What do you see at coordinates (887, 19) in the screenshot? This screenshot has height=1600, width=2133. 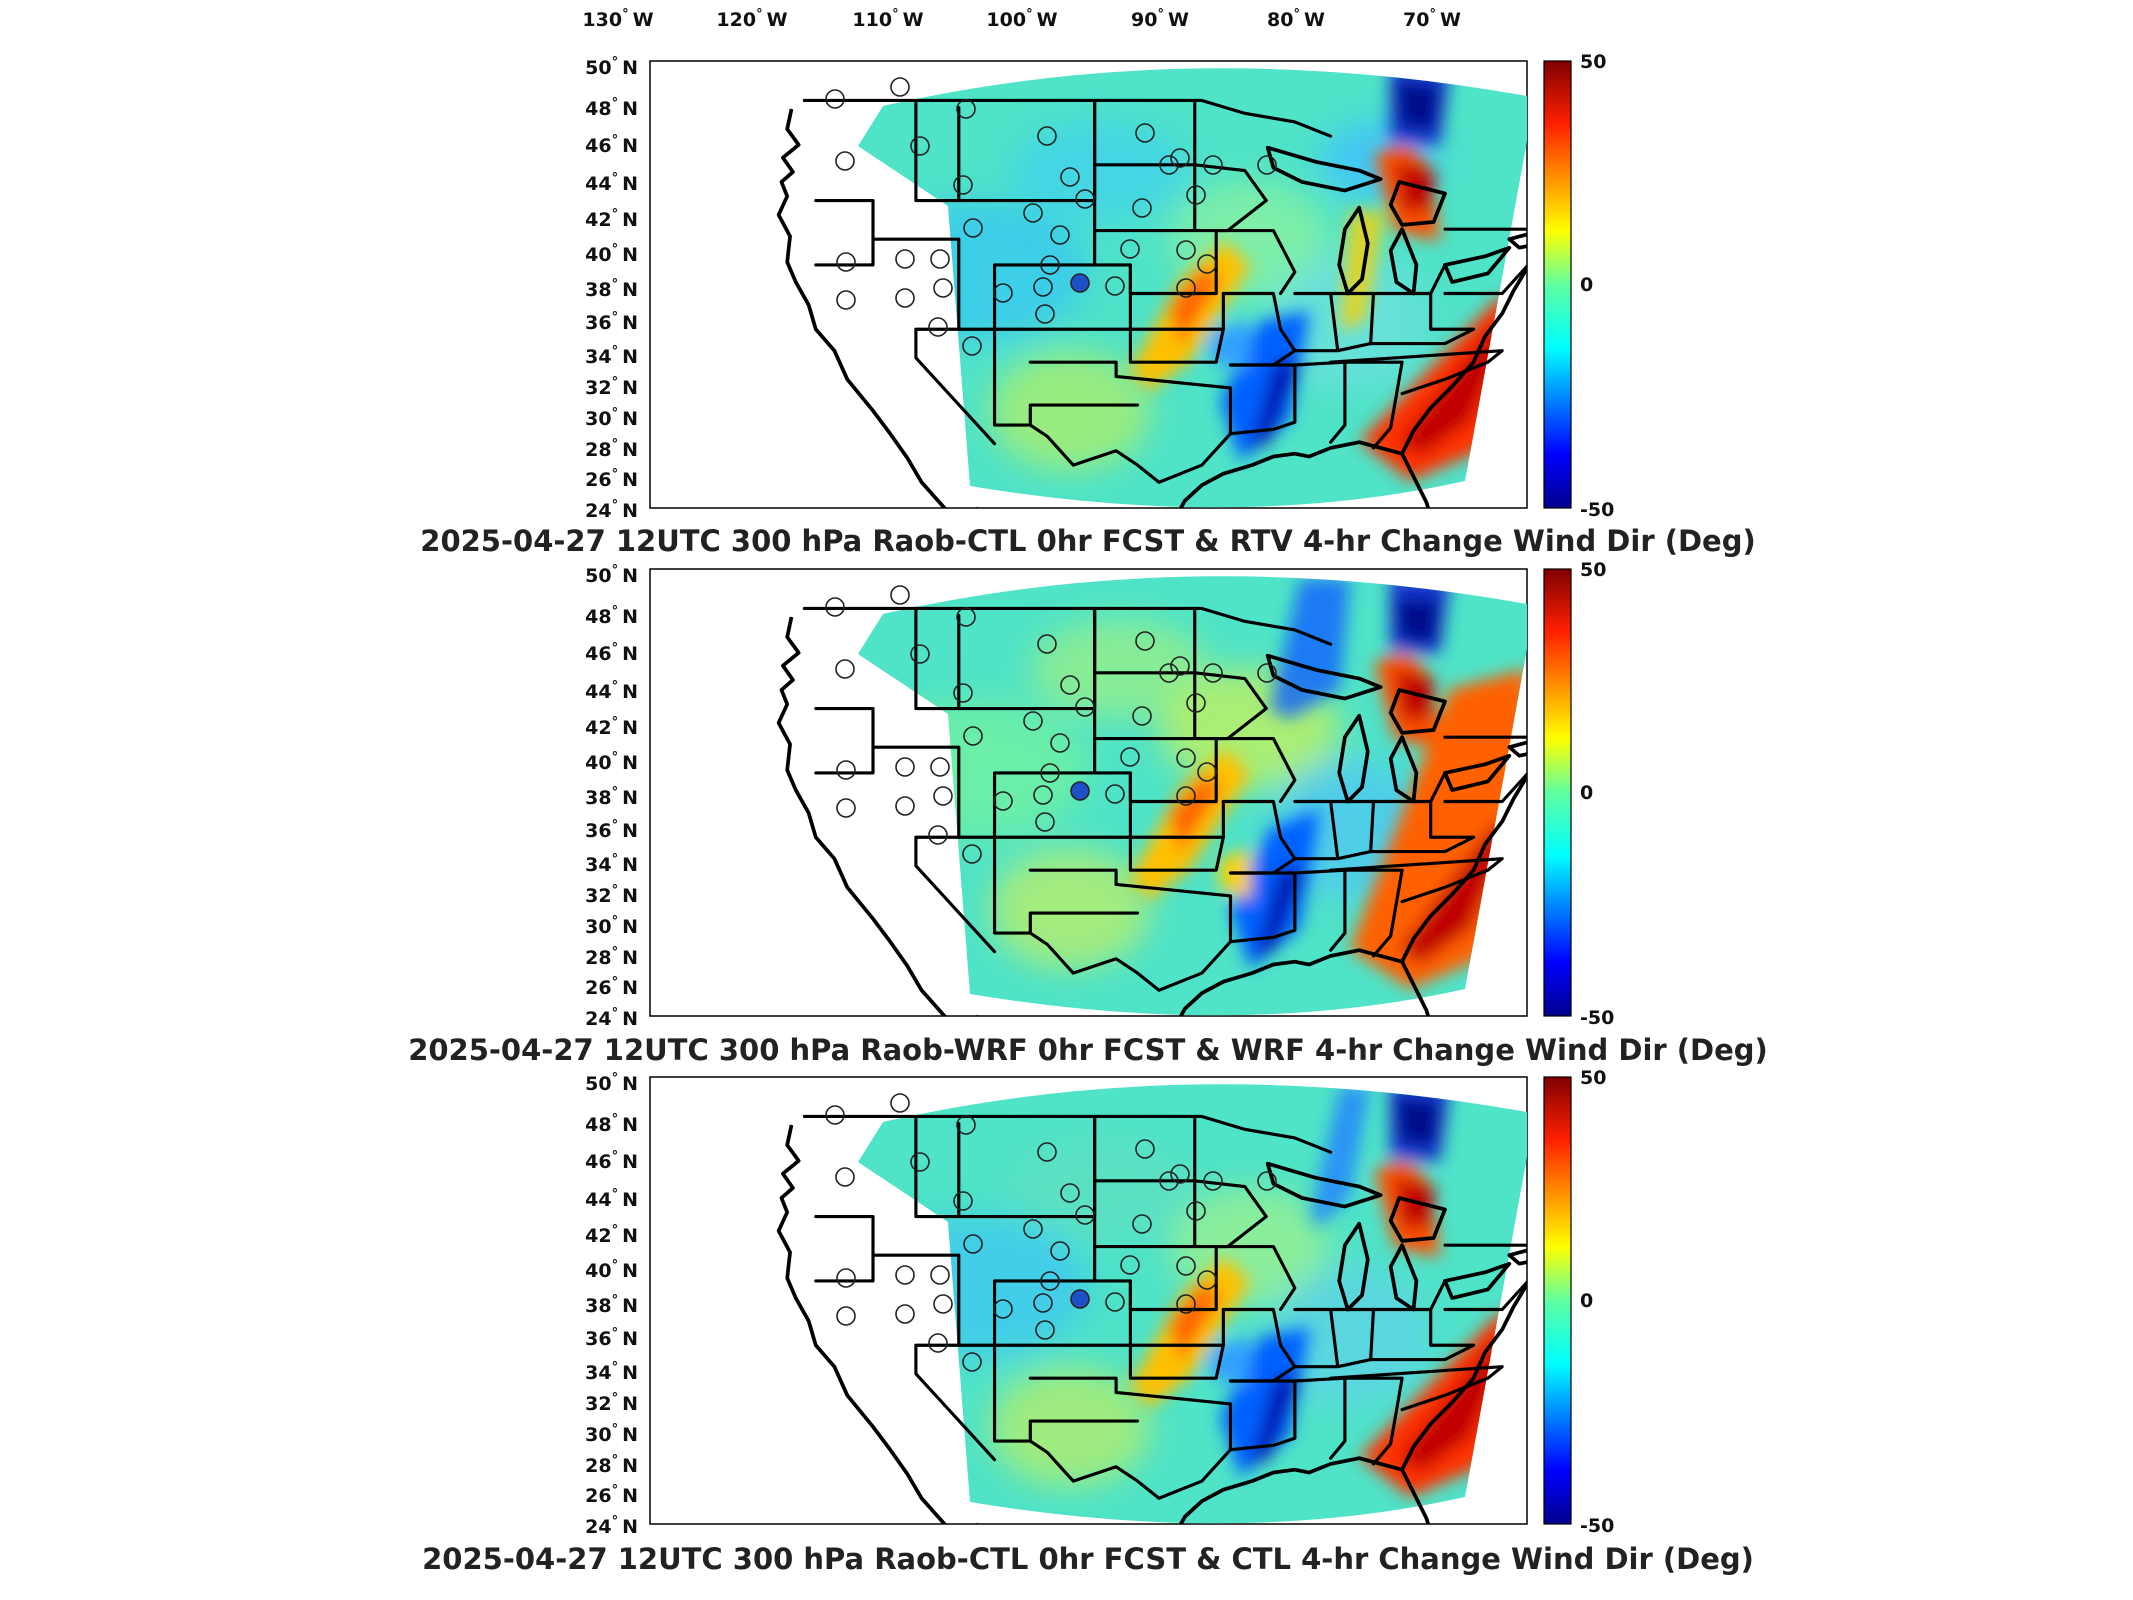 I see `lon-label-110: 110° W` at bounding box center [887, 19].